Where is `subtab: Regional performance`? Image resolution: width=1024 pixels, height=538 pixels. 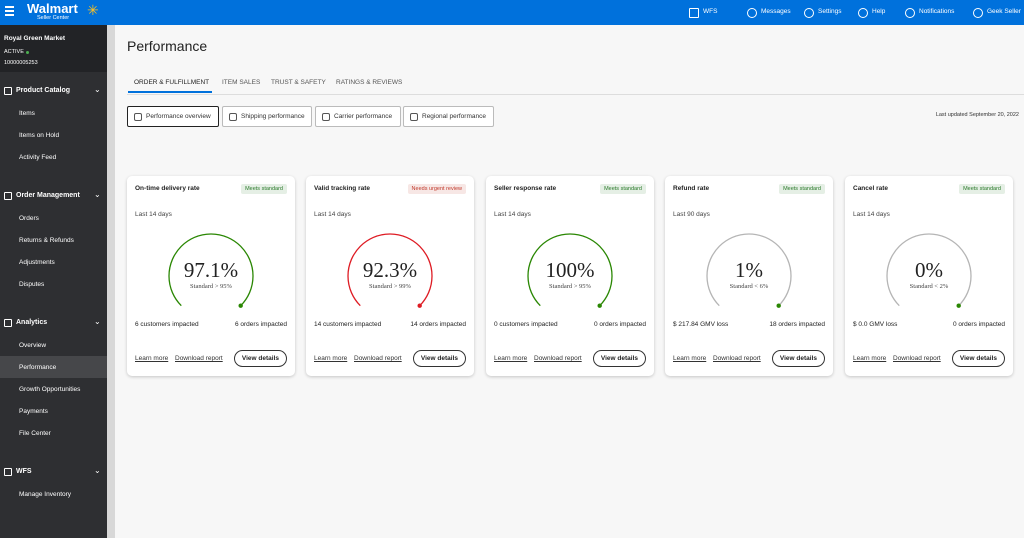 subtab: Regional performance is located at coordinates (448, 116).